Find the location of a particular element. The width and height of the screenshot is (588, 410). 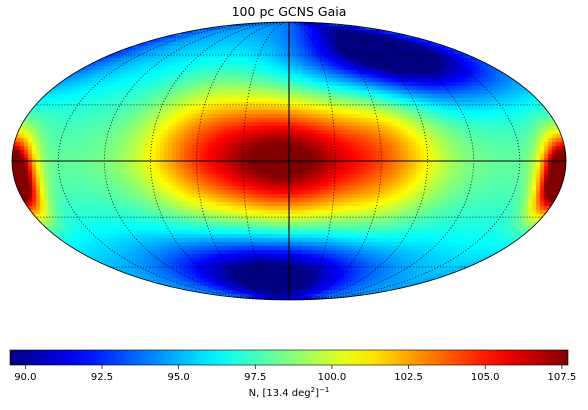

colorbar-tick-label: 90.0 is located at coordinates (25, 377).